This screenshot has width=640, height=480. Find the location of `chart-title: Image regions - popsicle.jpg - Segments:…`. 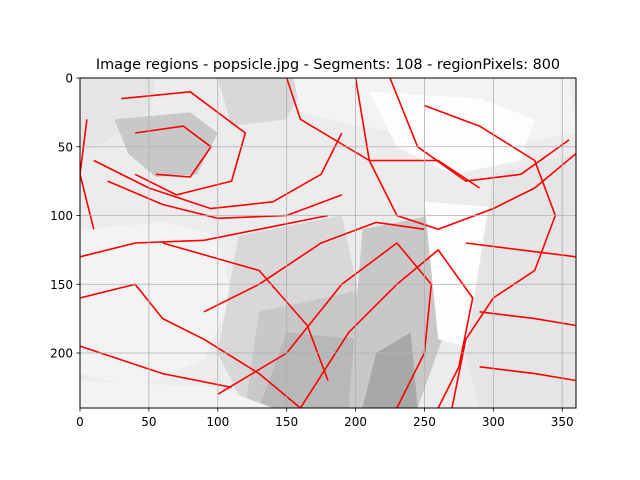

chart-title: Image regions - popsicle.jpg - Segments:… is located at coordinates (328, 65).